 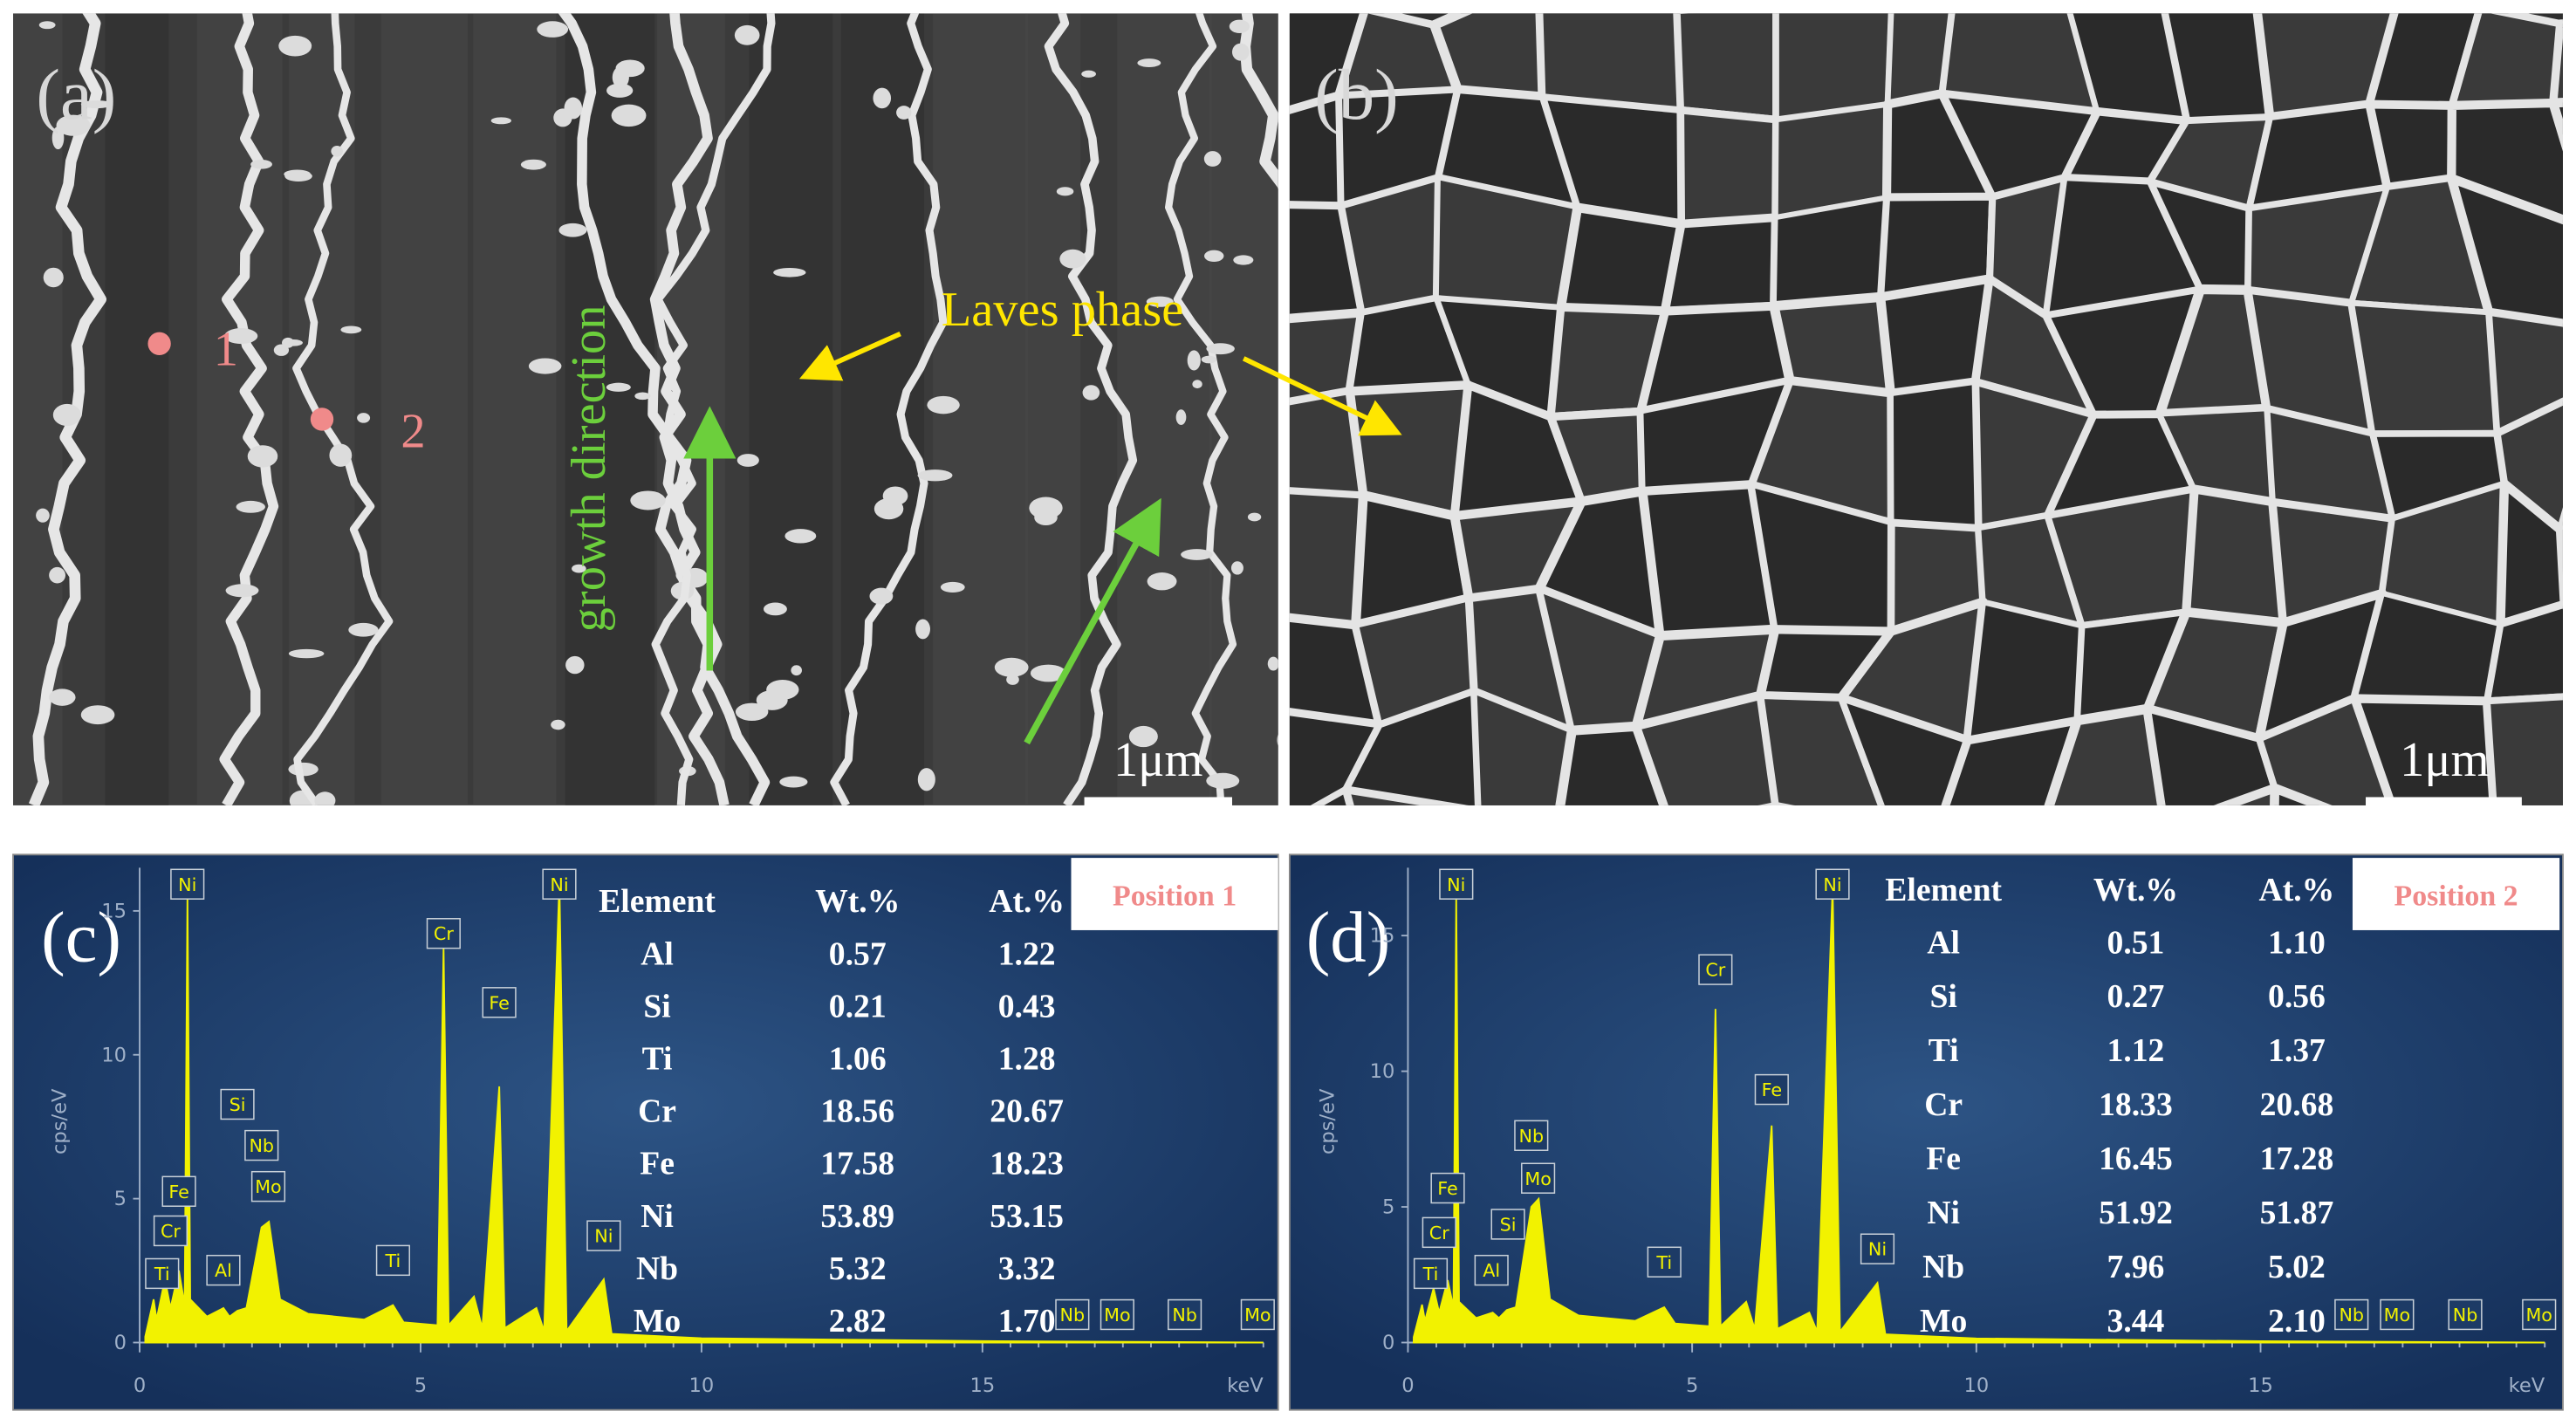 I want to click on table-cell: 5.32, so click(x=858, y=1269).